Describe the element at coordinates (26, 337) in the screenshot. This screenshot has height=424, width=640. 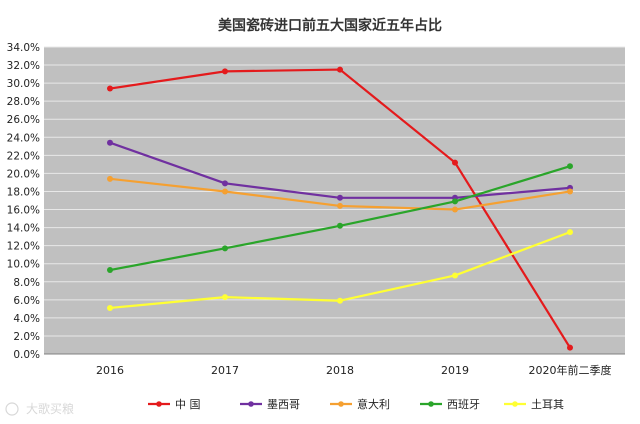
I see `y-tick-label: 2.0%` at that location.